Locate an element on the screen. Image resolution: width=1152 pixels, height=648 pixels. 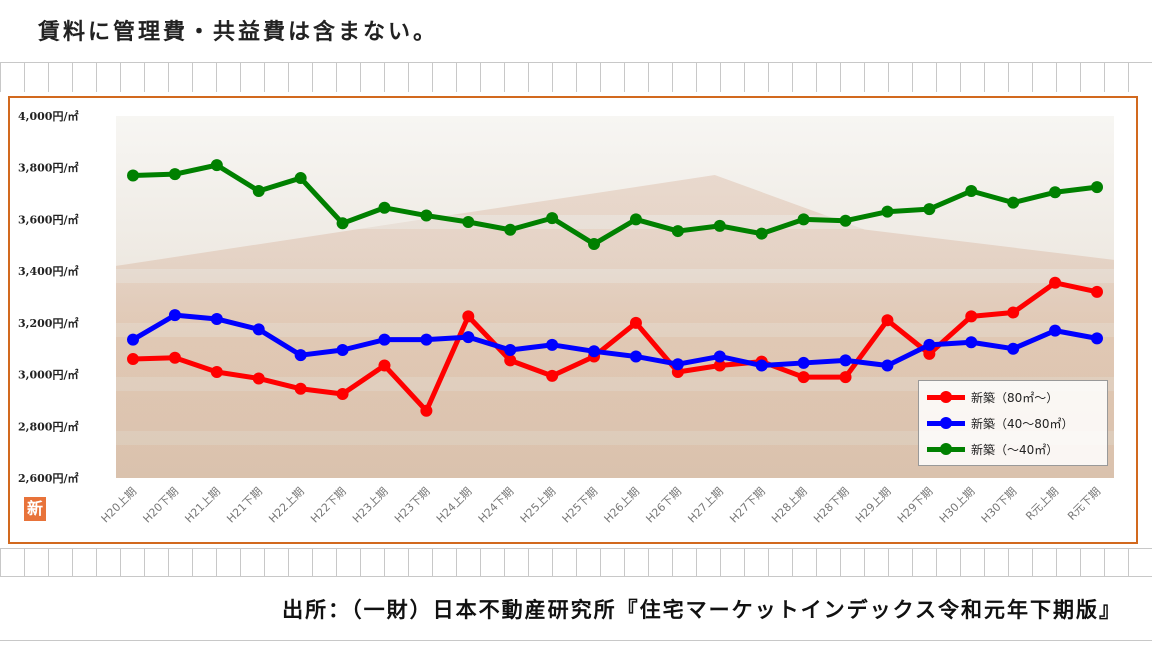
x-tick-label: H27上期 is located at coordinates (705, 505).